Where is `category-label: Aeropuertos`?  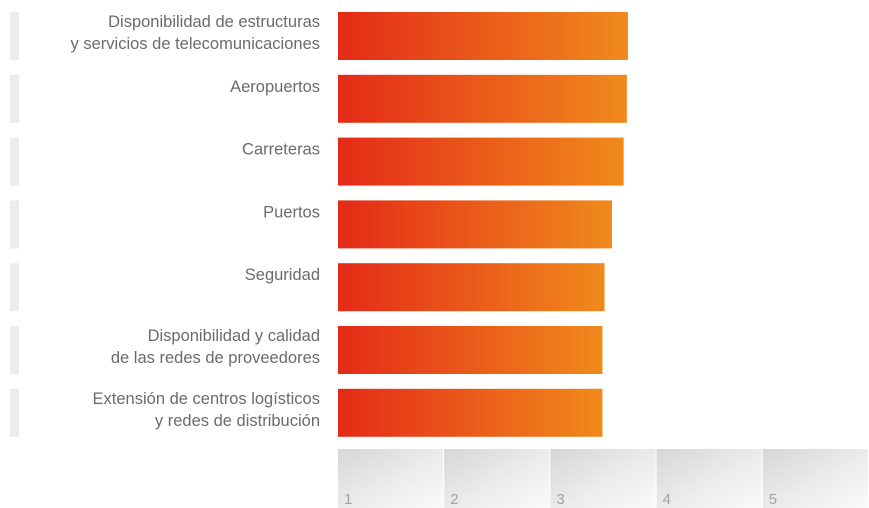
category-label: Aeropuertos is located at coordinates (275, 87).